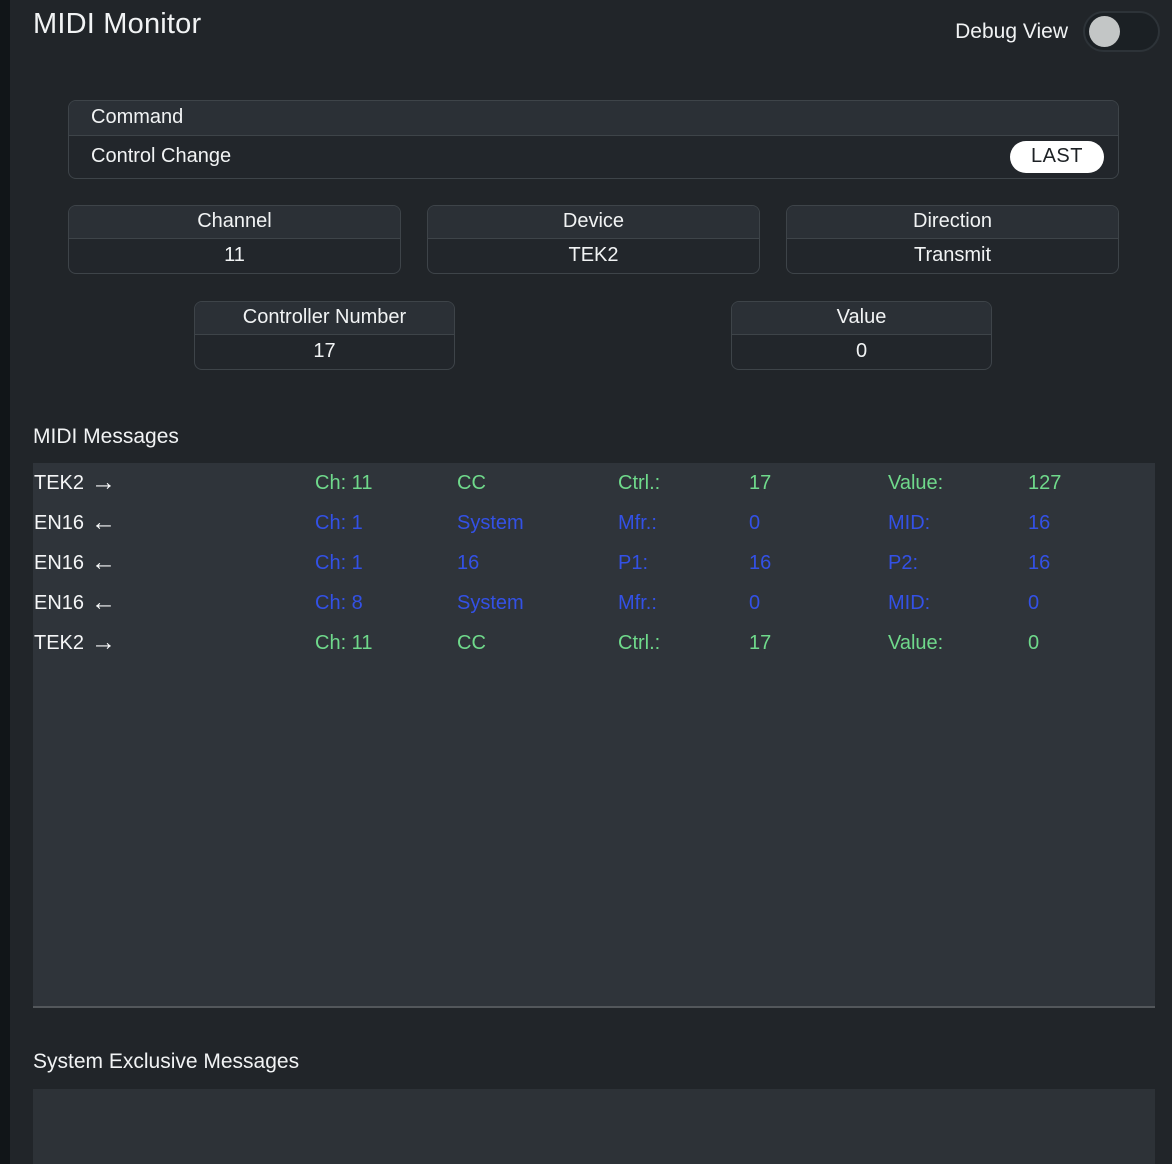  Describe the element at coordinates (594, 603) in the screenshot. I see `midi-message-row: EN16 ← Ch: 8 System Mfr.: 0 MID: 0` at that location.